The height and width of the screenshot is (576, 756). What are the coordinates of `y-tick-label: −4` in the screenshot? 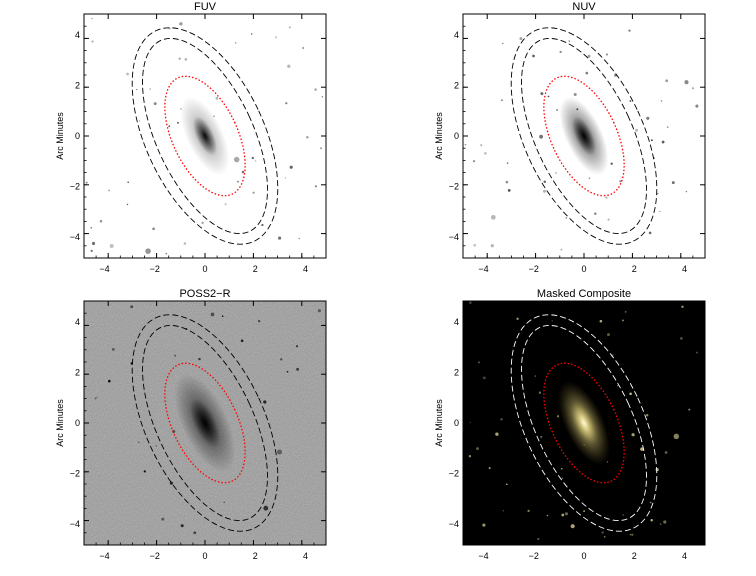 It's located at (454, 237).